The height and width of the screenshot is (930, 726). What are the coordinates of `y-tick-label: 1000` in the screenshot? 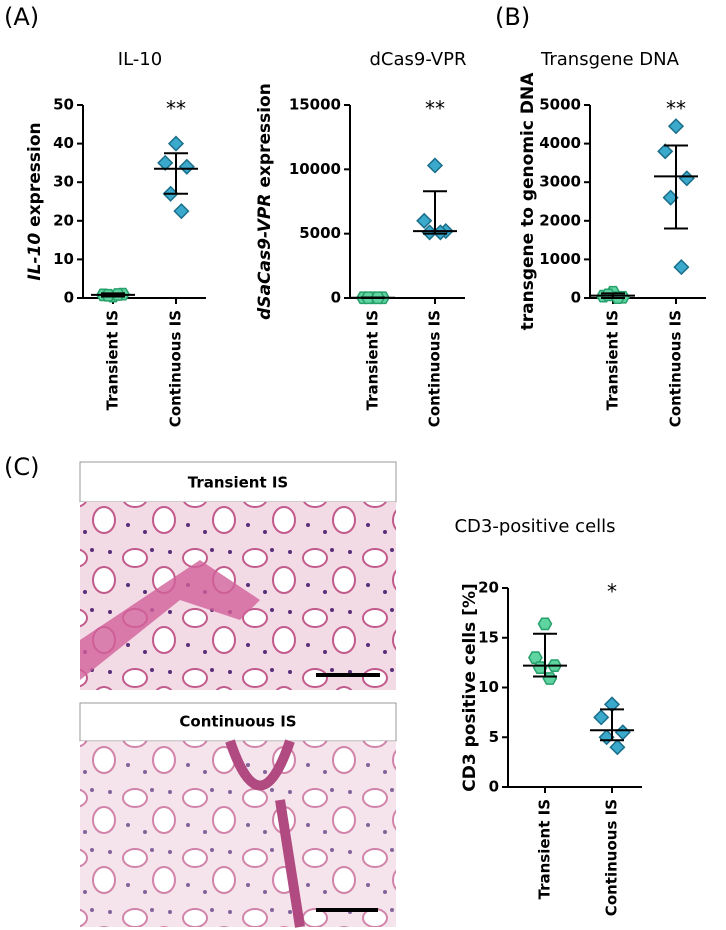 It's located at (560, 259).